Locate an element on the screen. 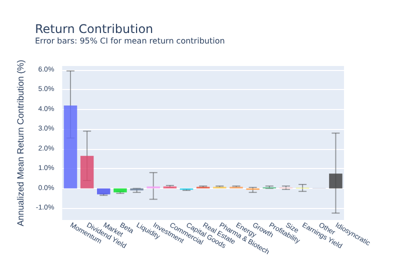  chart-title: Return Contribution is located at coordinates (94, 29).